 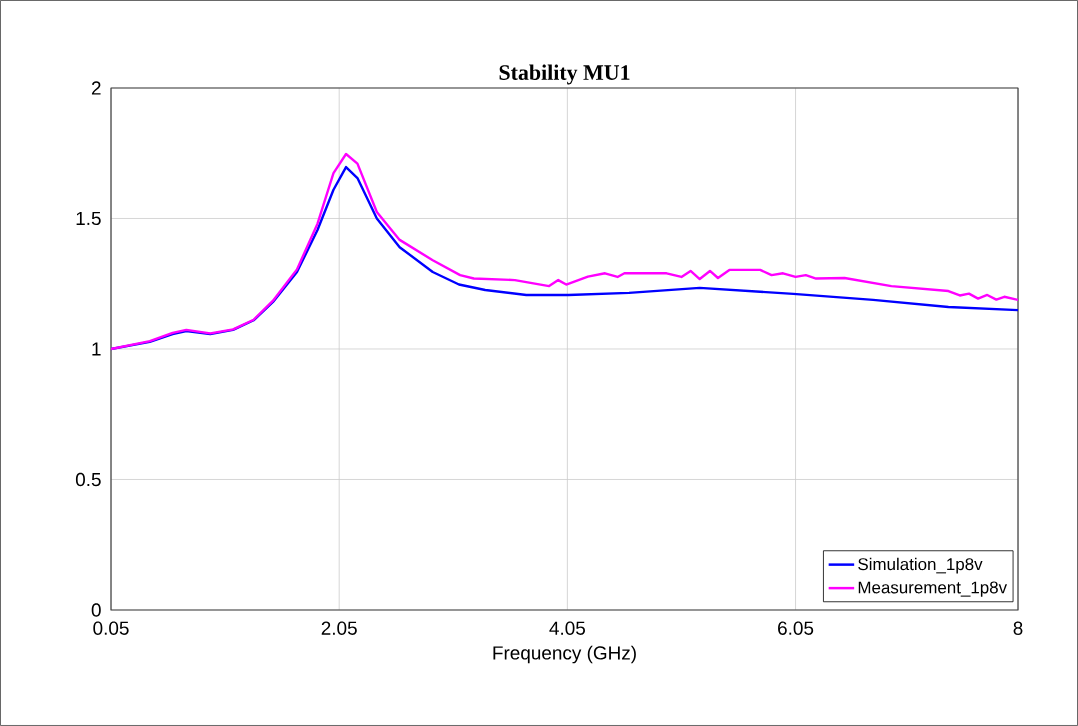 What do you see at coordinates (564, 654) in the screenshot?
I see `x-axis-title: Frequency (GHz)` at bounding box center [564, 654].